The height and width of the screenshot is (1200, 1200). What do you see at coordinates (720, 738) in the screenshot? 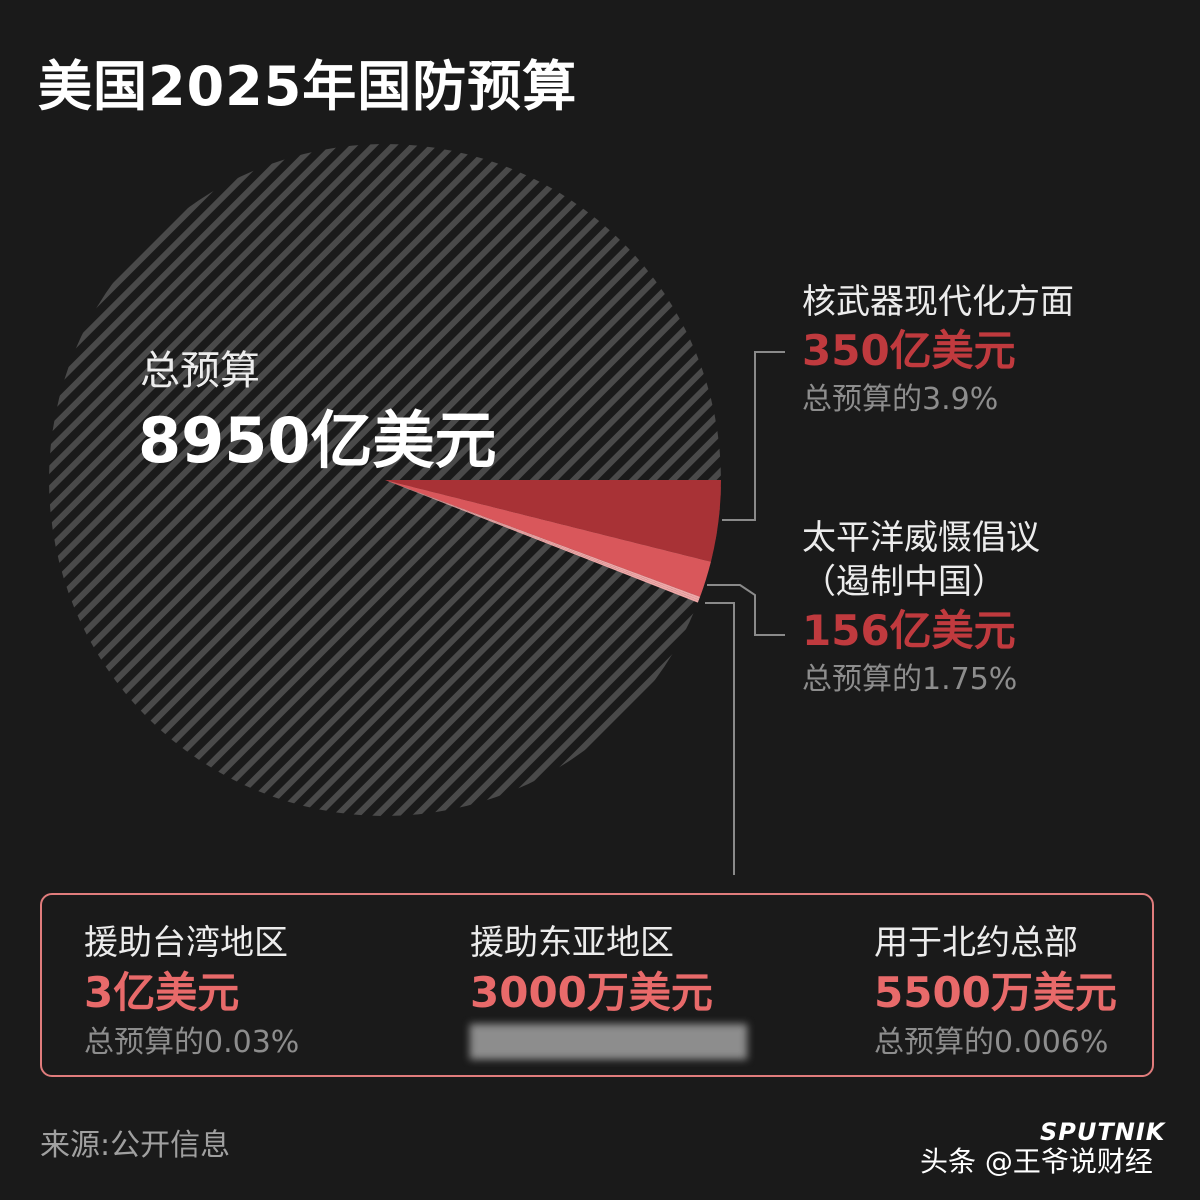
I see `leader-line-small` at bounding box center [720, 738].